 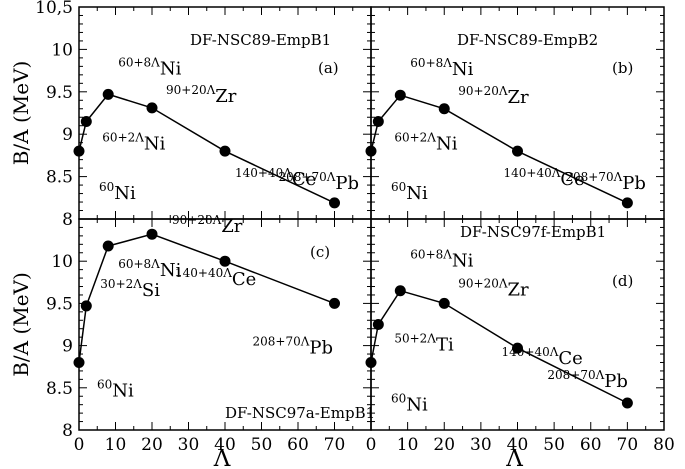 I want to click on nucleus-label: 30+2ΛSi, so click(x=130, y=289).